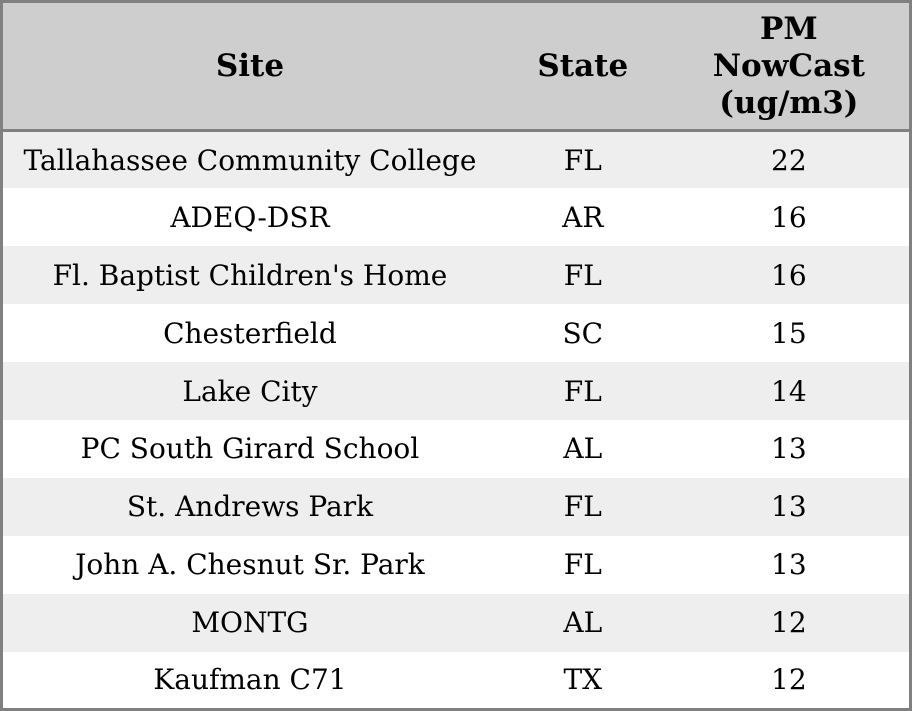 Image resolution: width=912 pixels, height=711 pixels. Describe the element at coordinates (583, 333) in the screenshot. I see `state-cell: SC` at that location.